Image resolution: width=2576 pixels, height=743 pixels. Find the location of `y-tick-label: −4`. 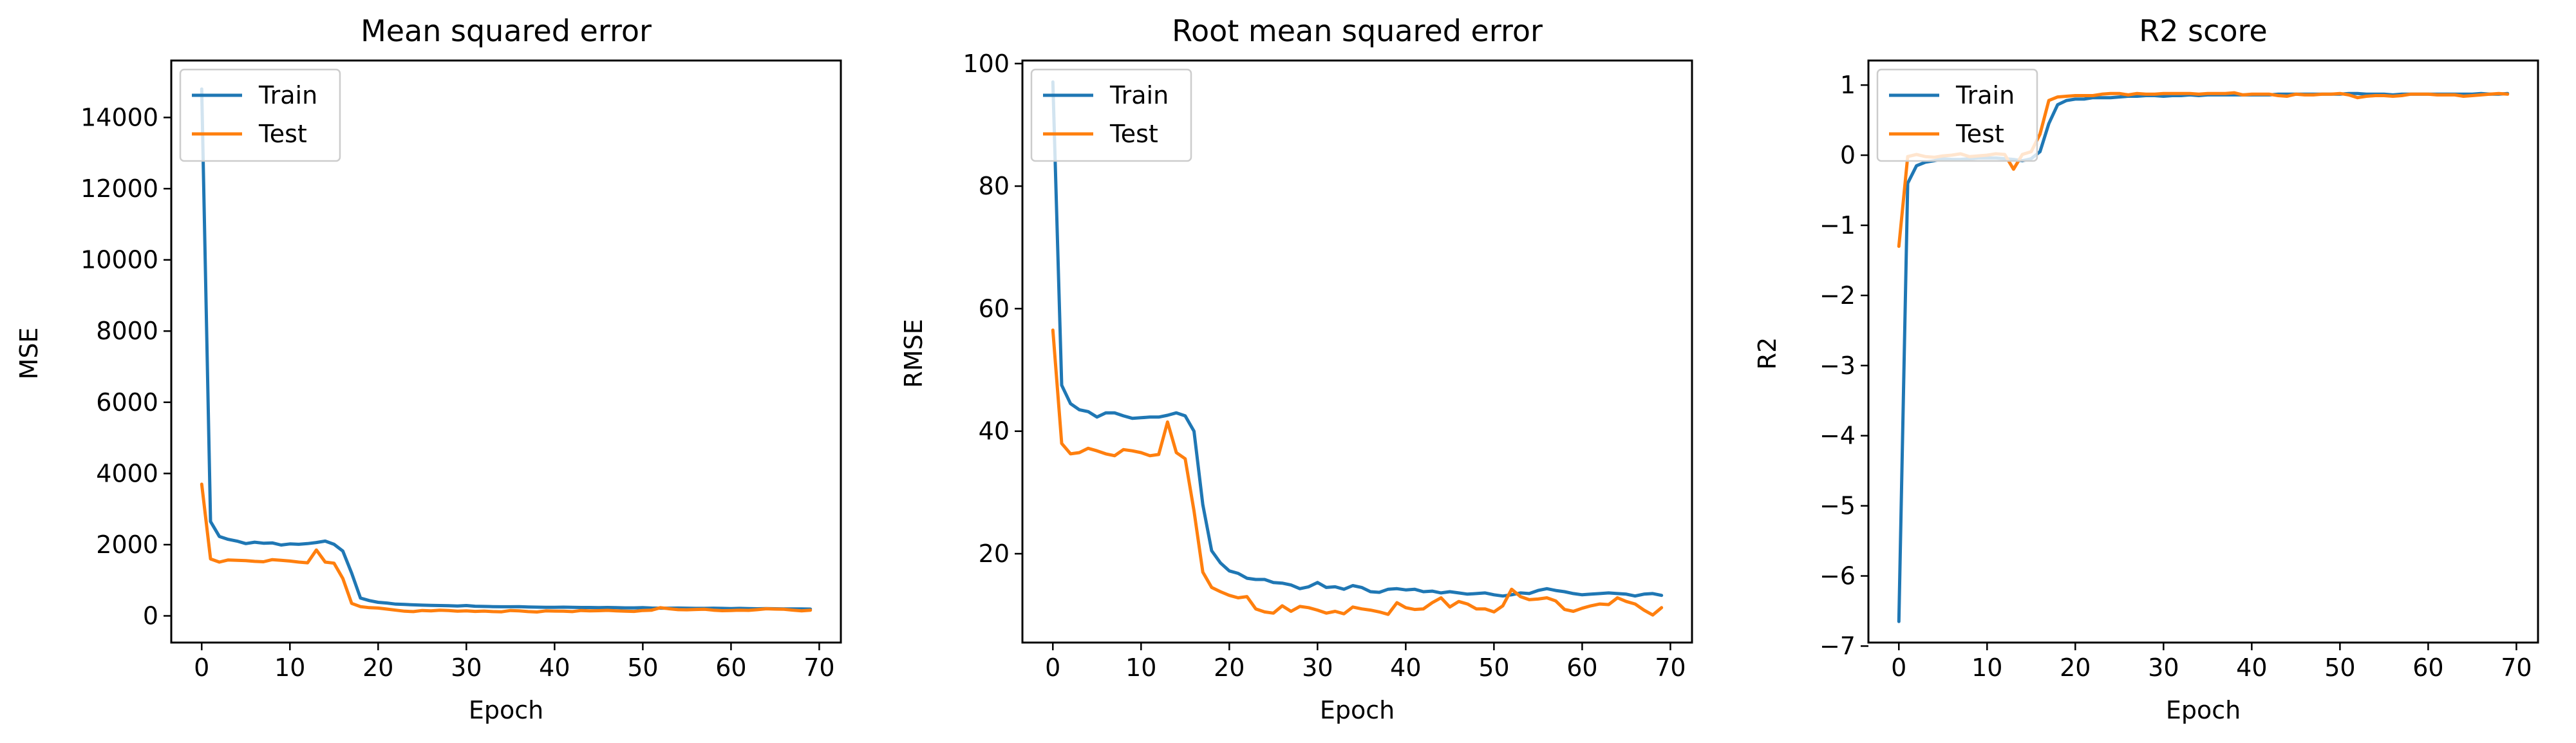

y-tick-label: −4 is located at coordinates (1837, 436).